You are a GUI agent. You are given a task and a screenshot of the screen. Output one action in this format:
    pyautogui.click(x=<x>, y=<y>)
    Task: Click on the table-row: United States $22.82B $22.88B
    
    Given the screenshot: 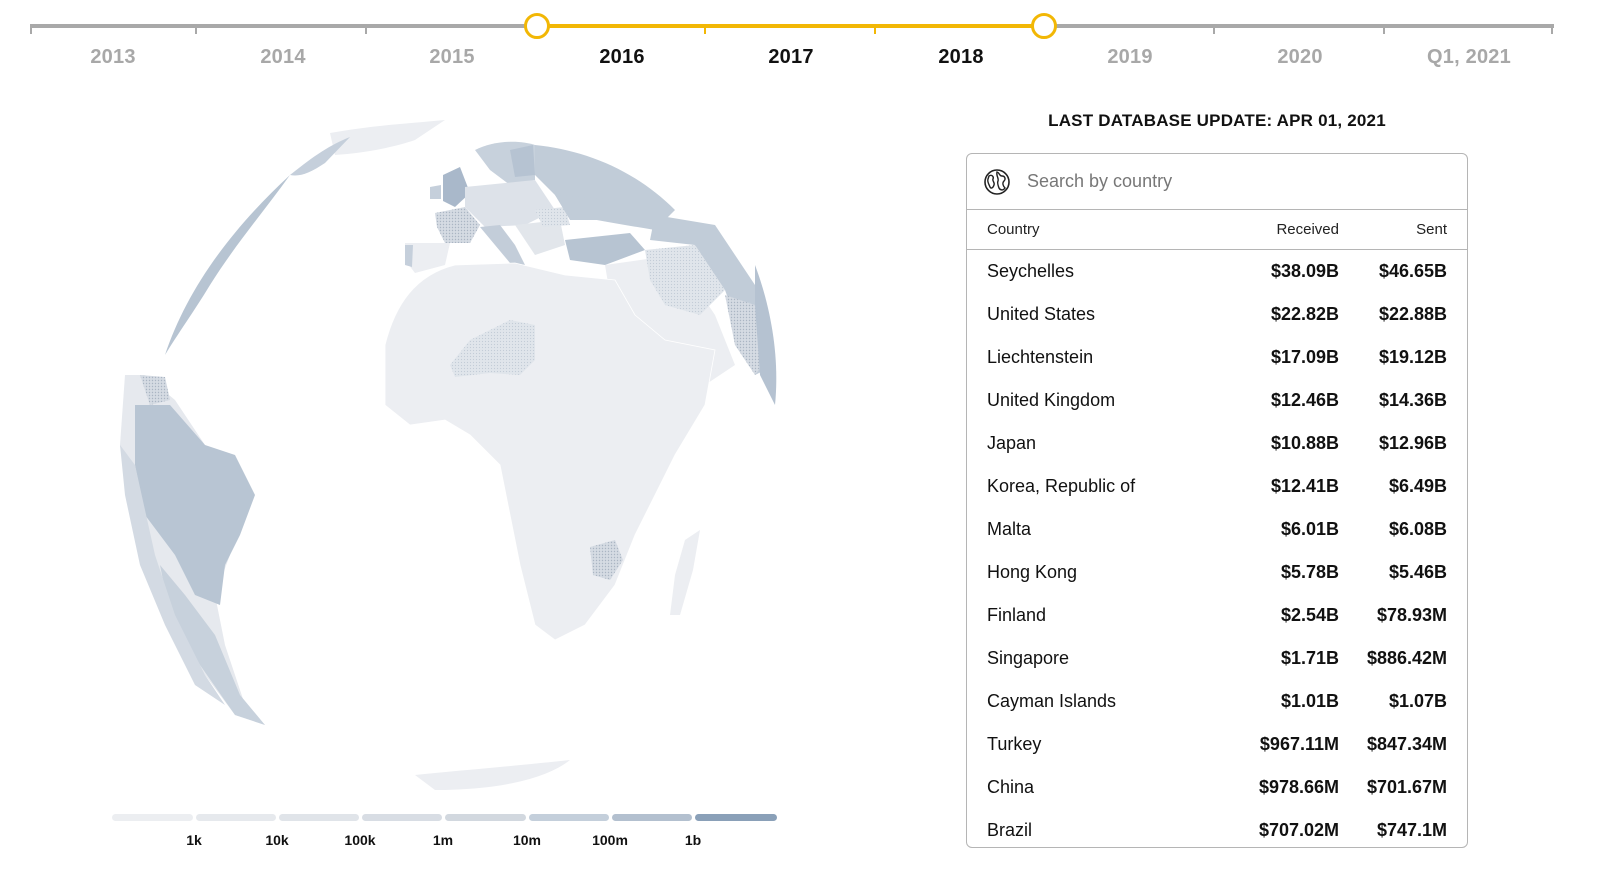 What is the action you would take?
    pyautogui.click(x=1217, y=314)
    